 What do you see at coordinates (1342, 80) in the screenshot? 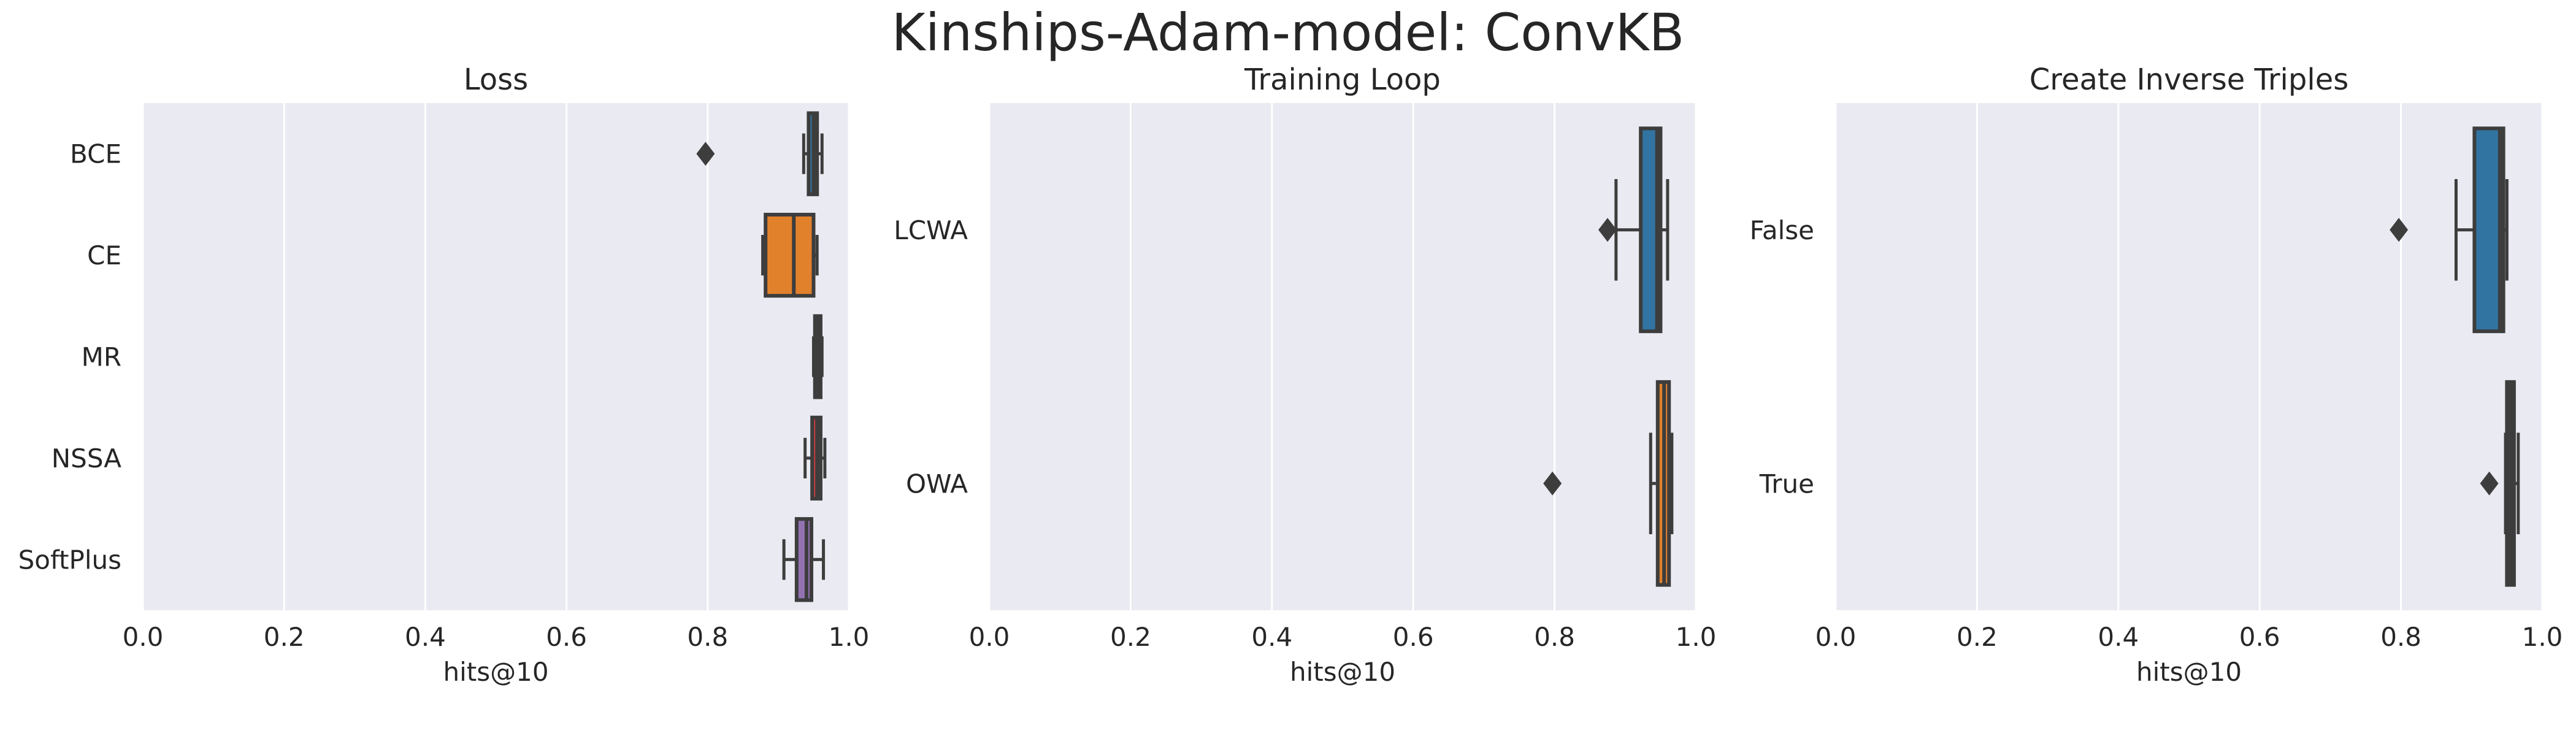
I see `panel-title: Training Loop` at bounding box center [1342, 80].